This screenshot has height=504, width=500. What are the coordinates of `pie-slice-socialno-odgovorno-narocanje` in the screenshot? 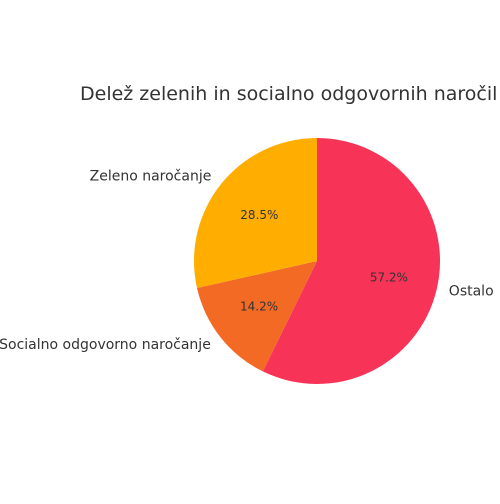 It's located at (257, 316).